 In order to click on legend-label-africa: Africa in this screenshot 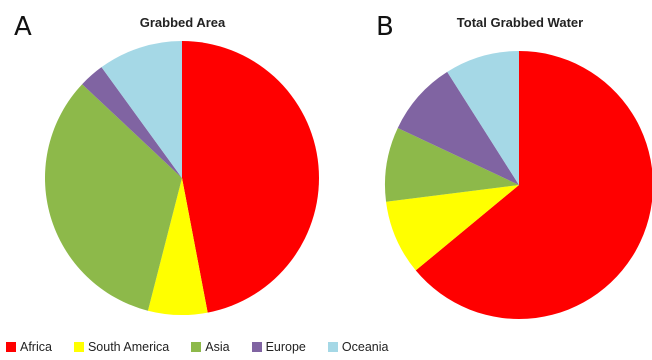, I will do `click(36, 347)`.